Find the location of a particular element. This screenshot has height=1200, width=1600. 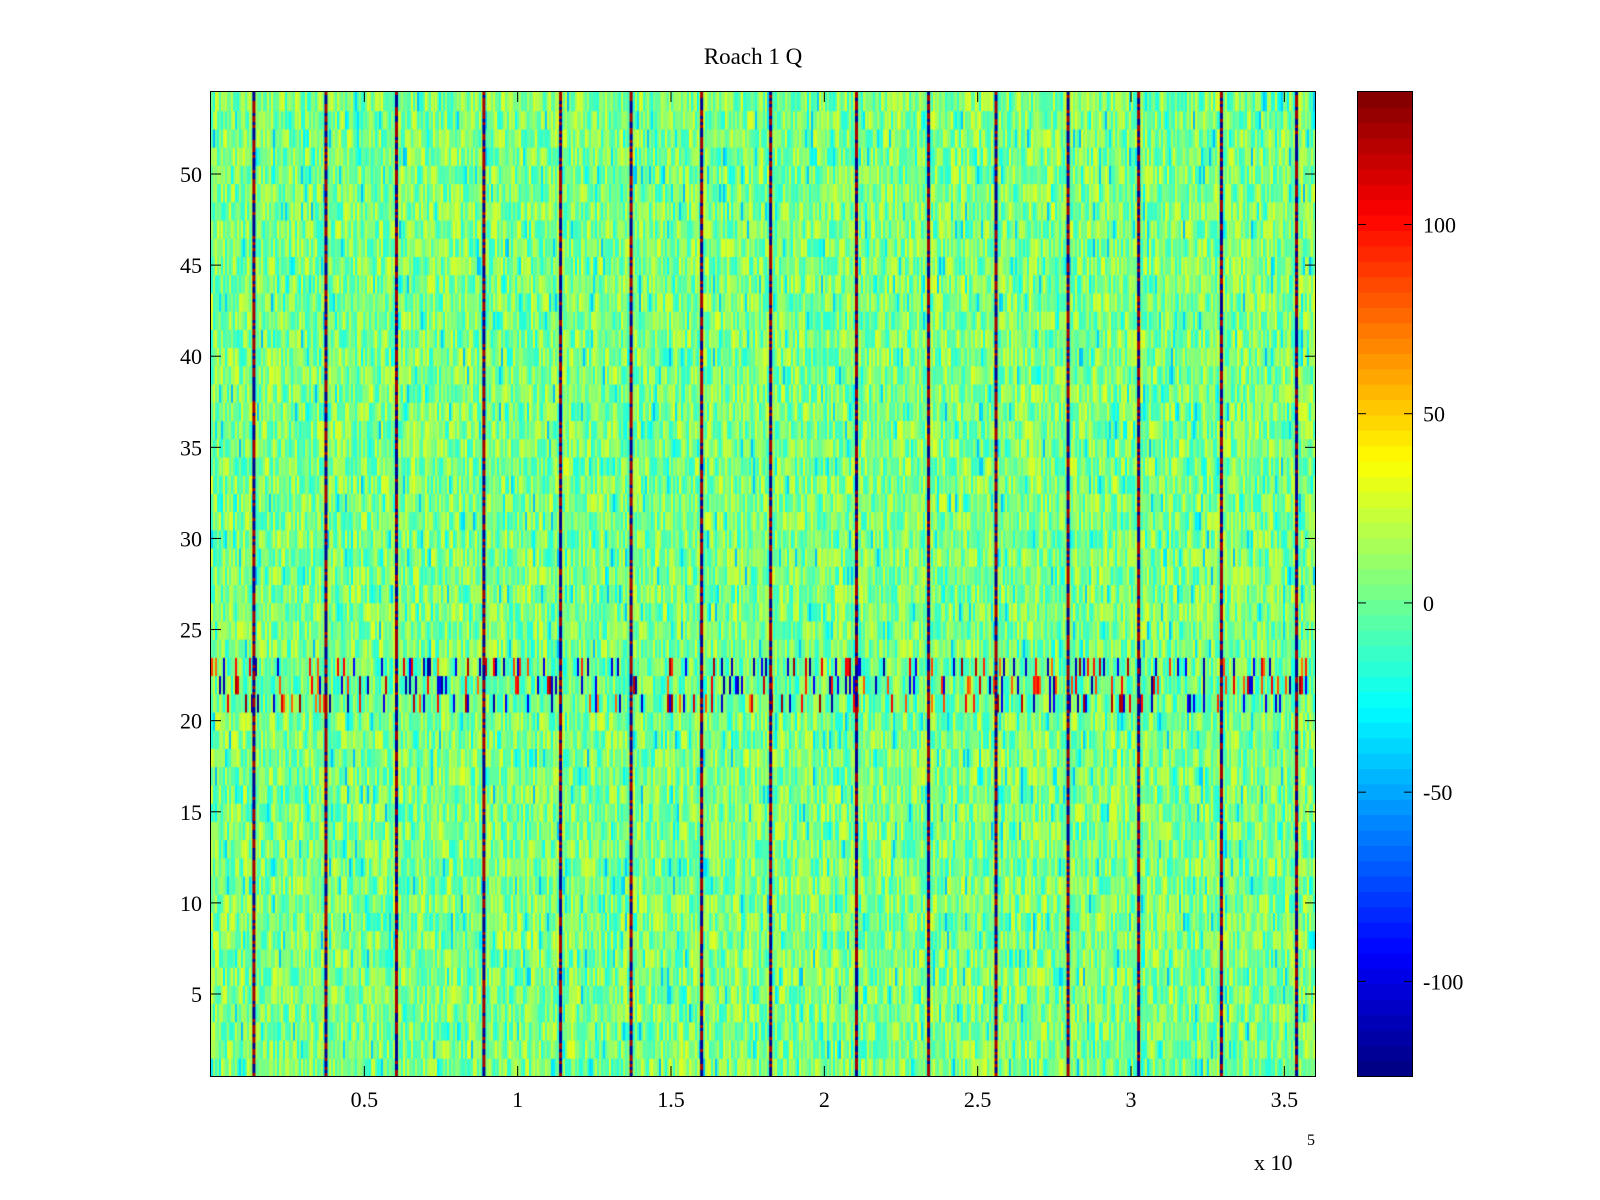

y-tick-label: 25 is located at coordinates (191, 630).